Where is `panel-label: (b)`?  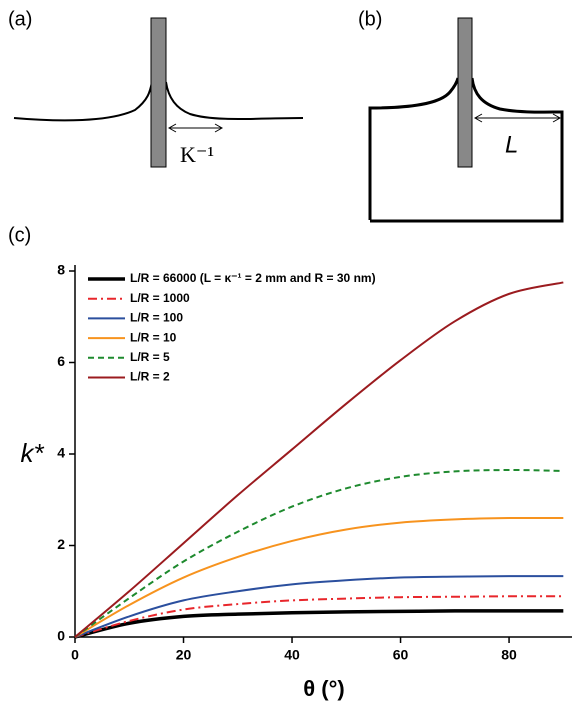
panel-label: (b) is located at coordinates (370, 19).